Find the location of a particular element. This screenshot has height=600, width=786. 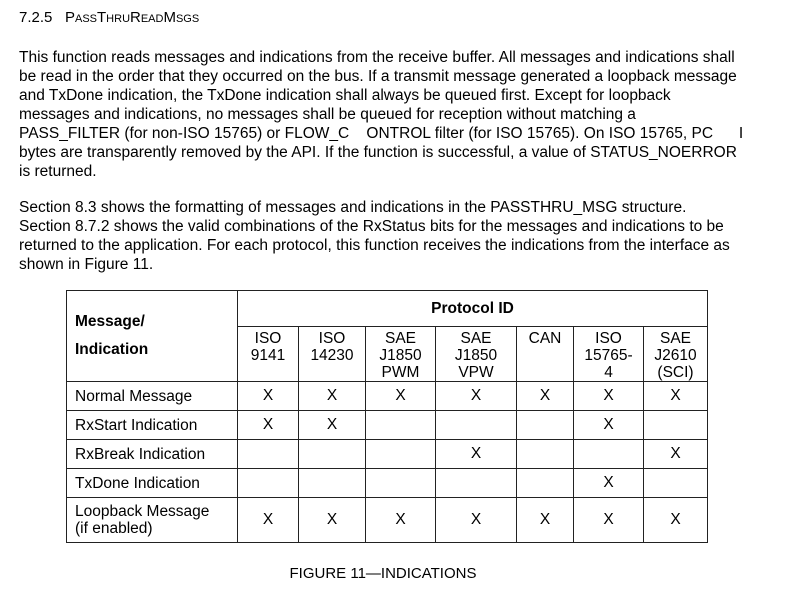

row-label-line: RxStart Indication is located at coordinates (136, 425).